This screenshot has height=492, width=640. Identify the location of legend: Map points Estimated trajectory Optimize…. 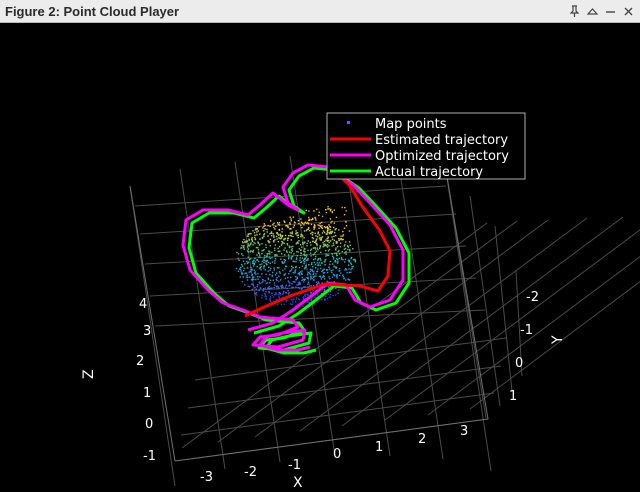
(426, 146).